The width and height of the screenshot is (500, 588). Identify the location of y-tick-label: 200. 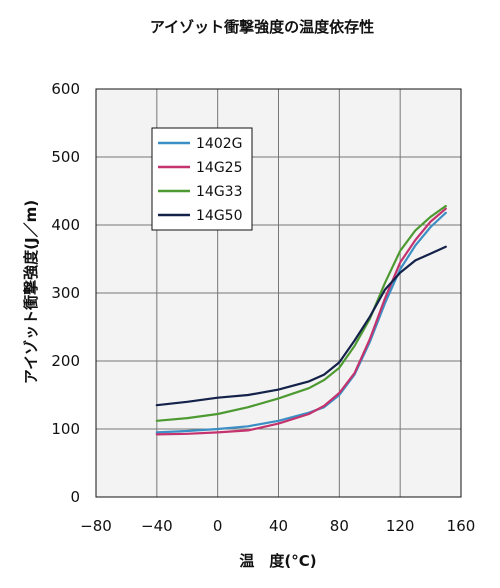
(65, 361).